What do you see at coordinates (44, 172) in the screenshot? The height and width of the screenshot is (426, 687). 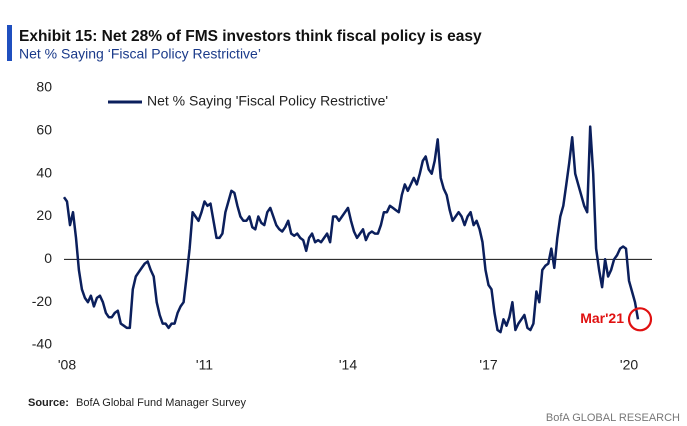 I see `y-tick-label: 40` at bounding box center [44, 172].